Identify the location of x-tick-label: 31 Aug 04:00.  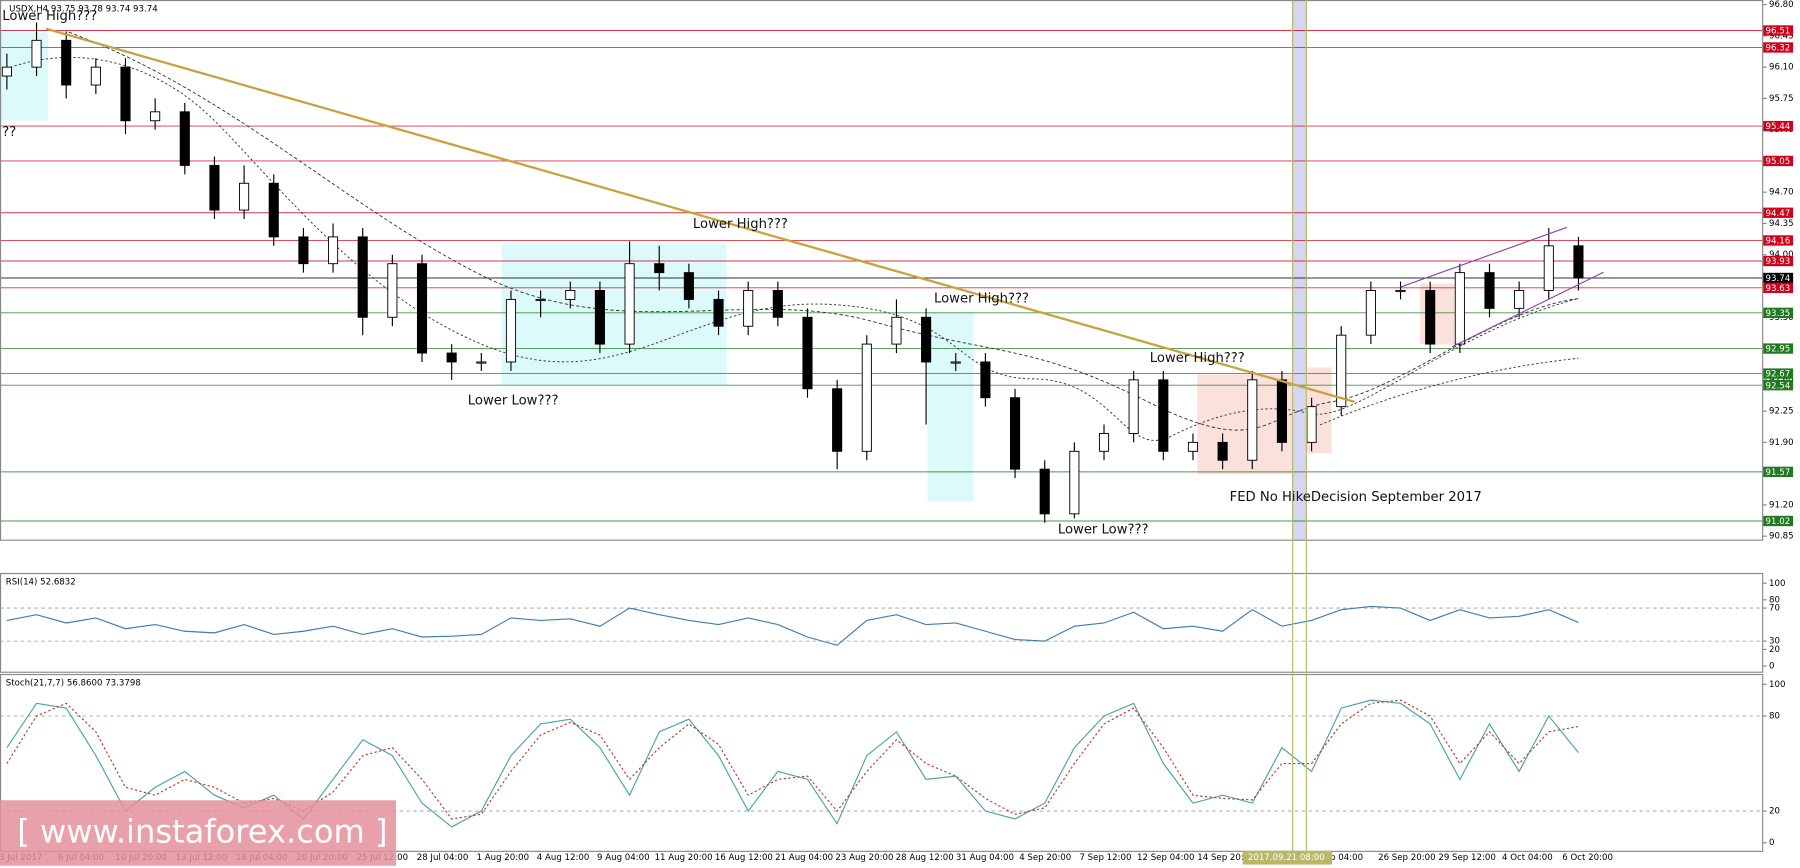
(985, 858).